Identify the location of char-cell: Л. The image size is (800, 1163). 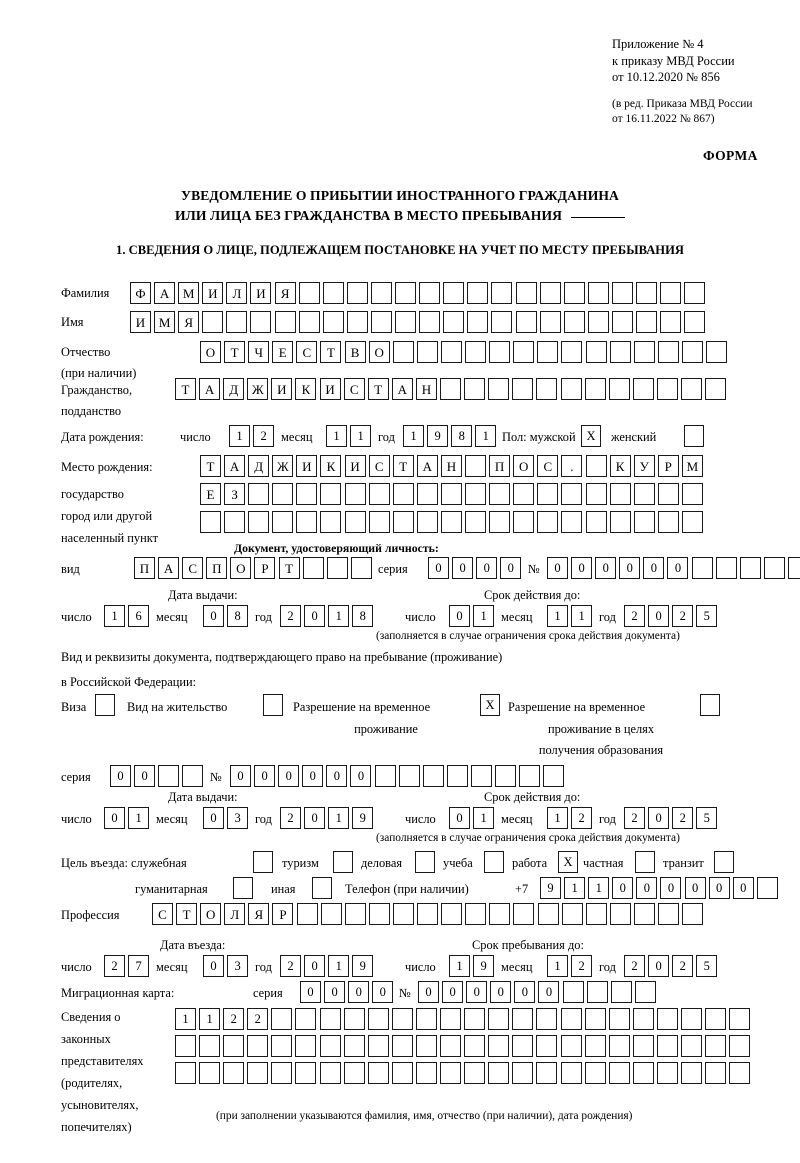
(237, 293).